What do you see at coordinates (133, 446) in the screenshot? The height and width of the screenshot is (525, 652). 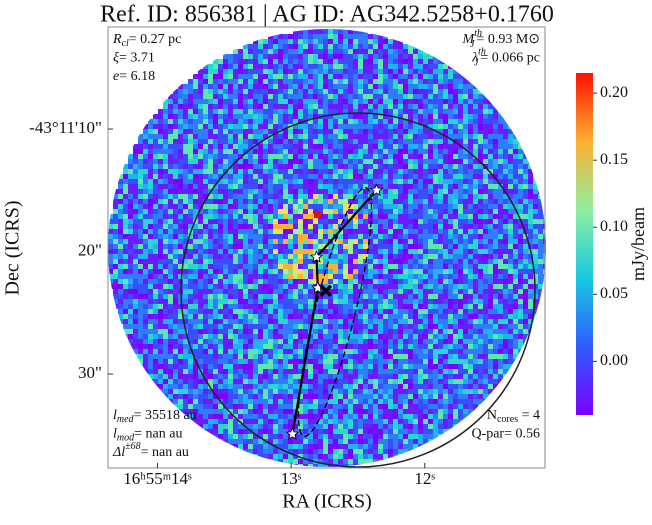 I see `annotation-superscript: ±68` at bounding box center [133, 446].